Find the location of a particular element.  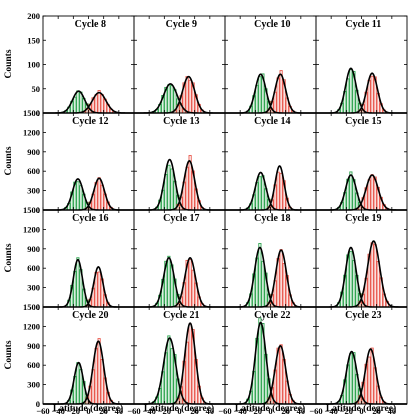

x-axis-label-col-3: Latitude (degree) is located at coordinates (270, 408).